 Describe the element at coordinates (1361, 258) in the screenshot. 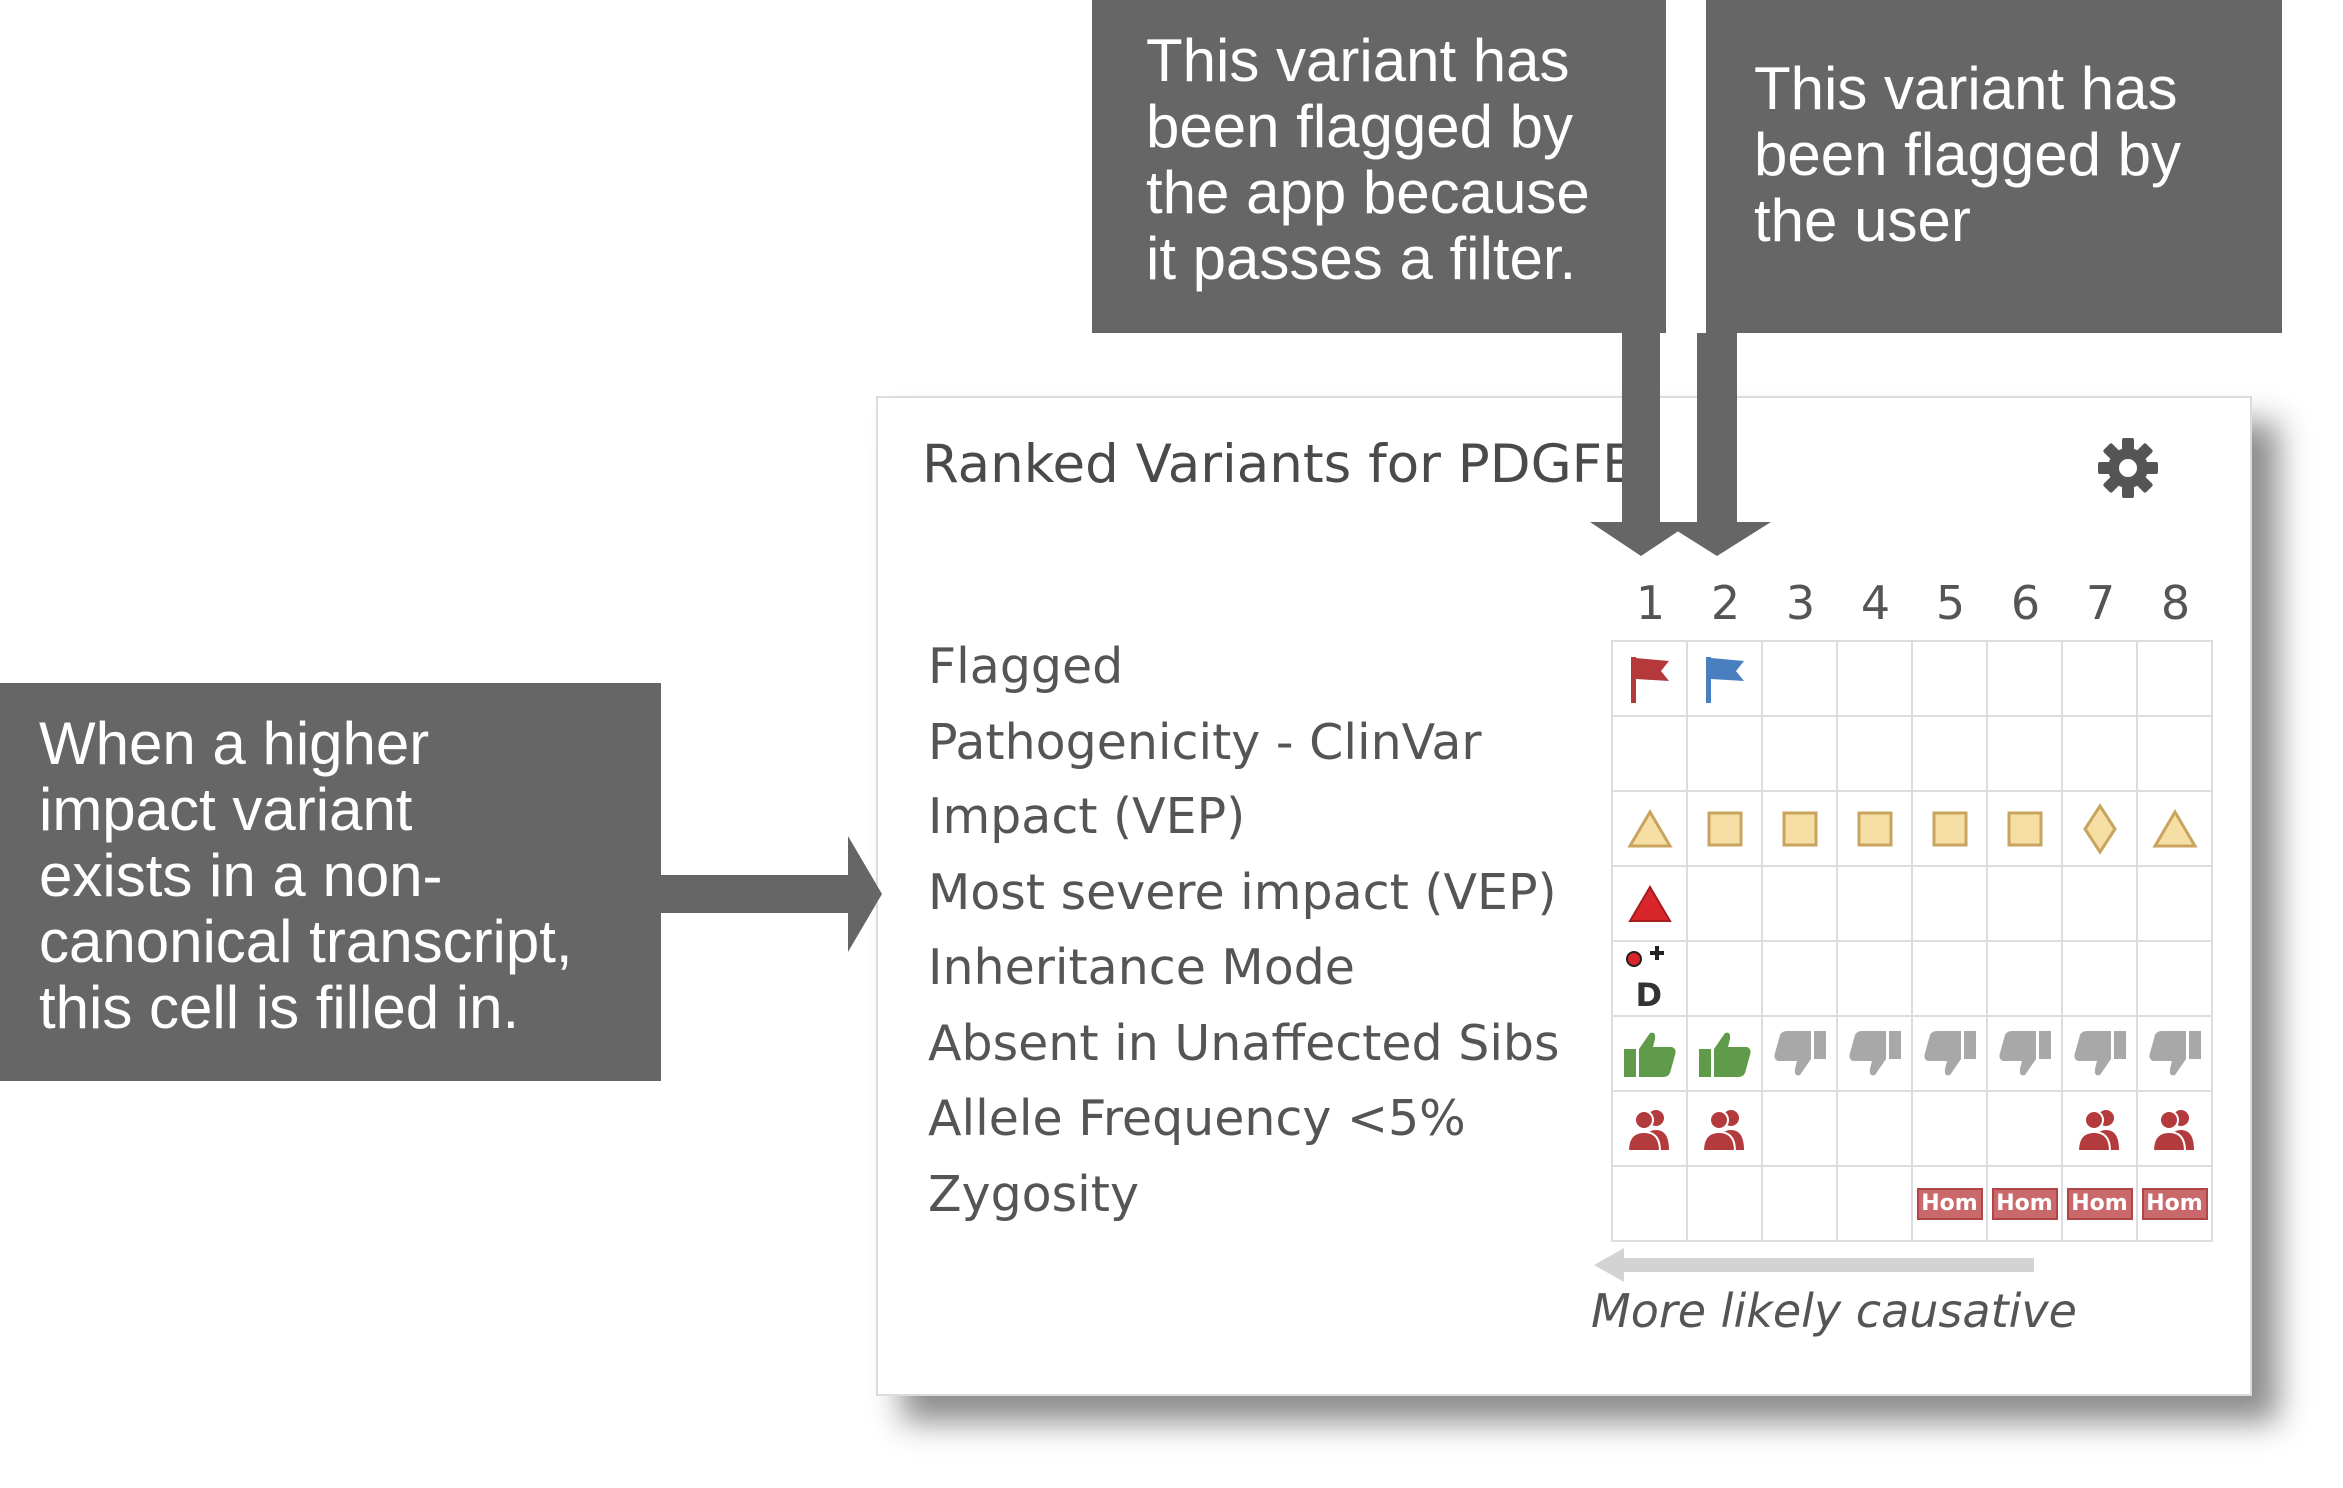

I see `callout-line: it passes a filter.` at that location.